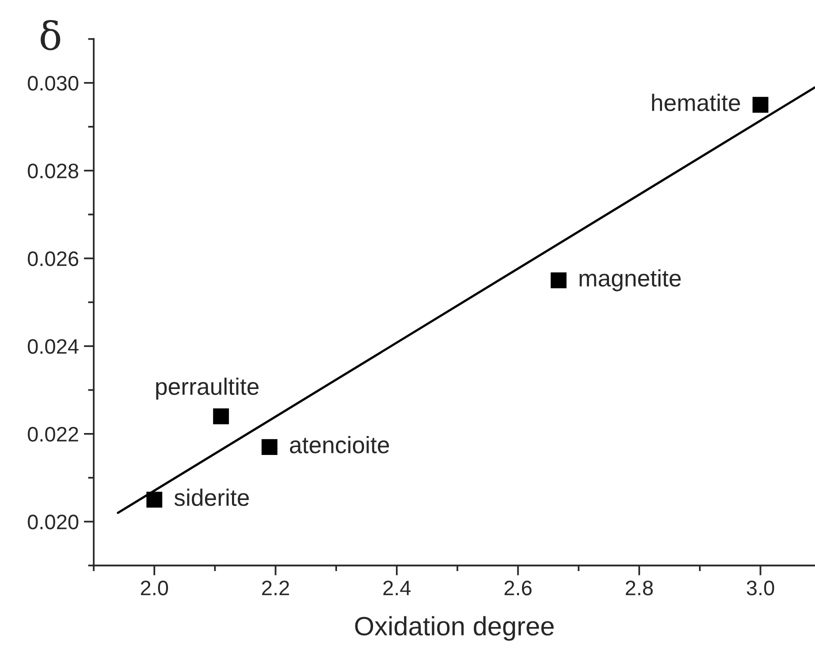  Describe the element at coordinates (760, 588) in the screenshot. I see `x-tick-label: 3.0` at that location.